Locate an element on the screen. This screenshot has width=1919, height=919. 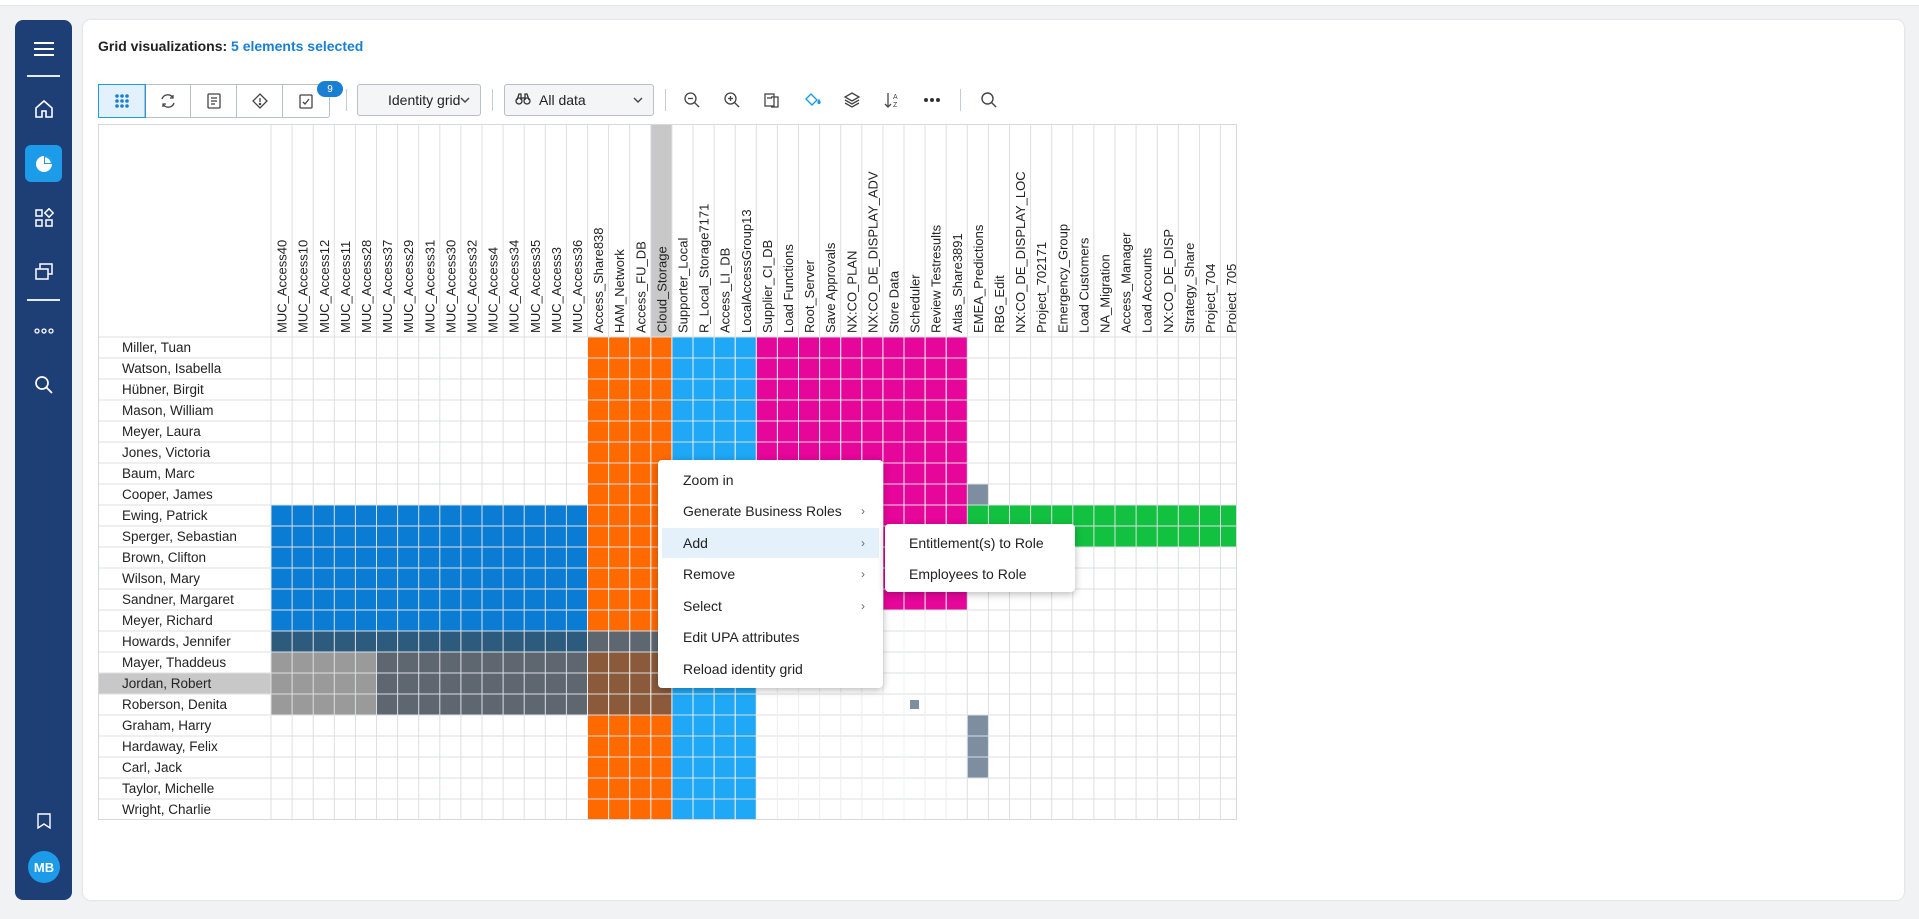
context-menu-item-add: Add › is located at coordinates (770, 543).